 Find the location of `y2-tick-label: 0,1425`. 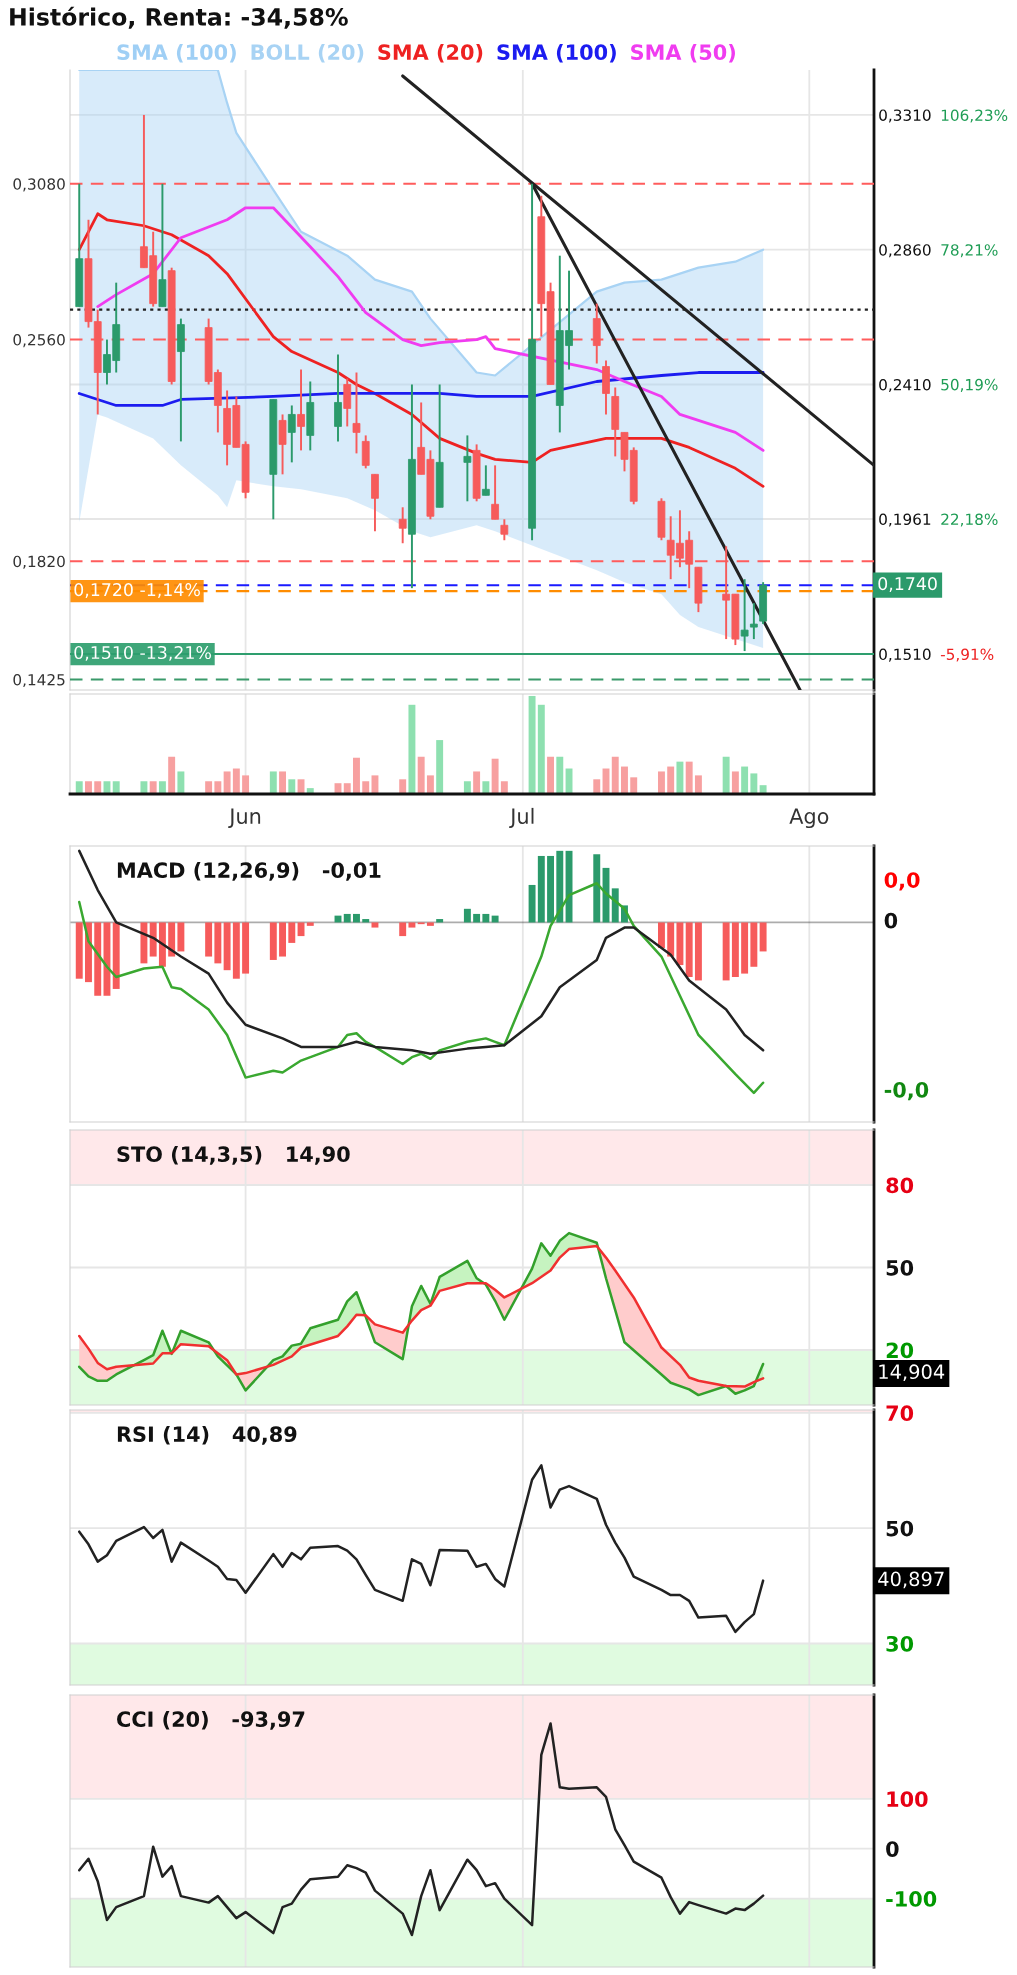

y2-tick-label: 0,1425 is located at coordinates (39, 680).